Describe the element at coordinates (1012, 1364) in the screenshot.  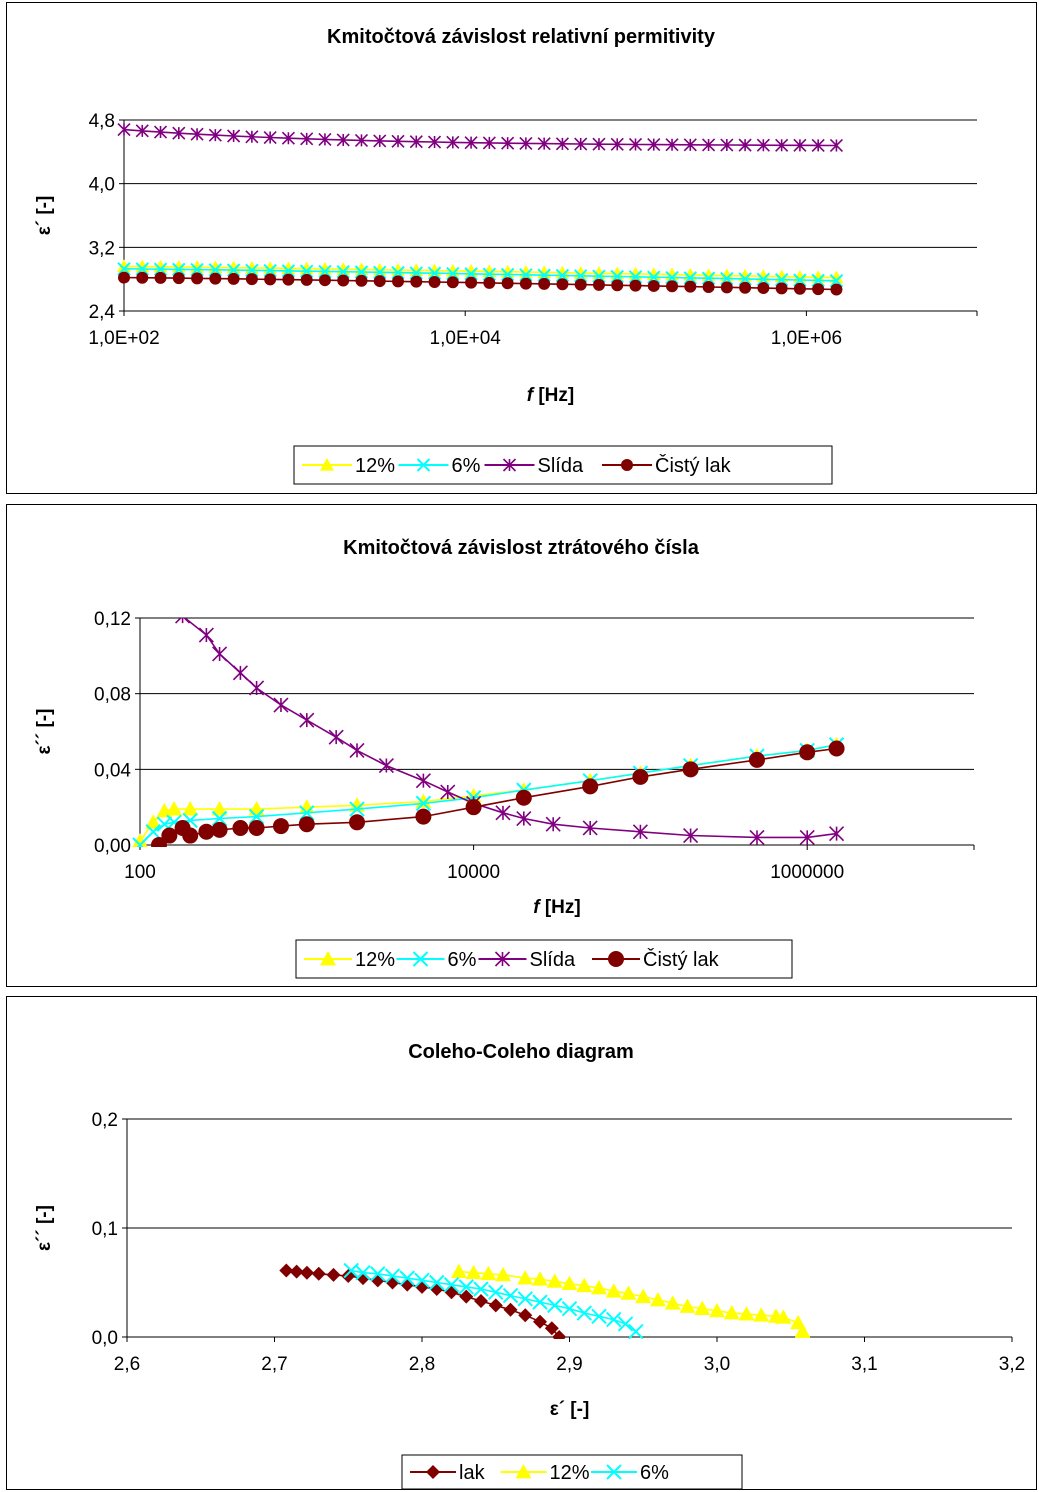
I see `x-tick-label: 3,2` at that location.